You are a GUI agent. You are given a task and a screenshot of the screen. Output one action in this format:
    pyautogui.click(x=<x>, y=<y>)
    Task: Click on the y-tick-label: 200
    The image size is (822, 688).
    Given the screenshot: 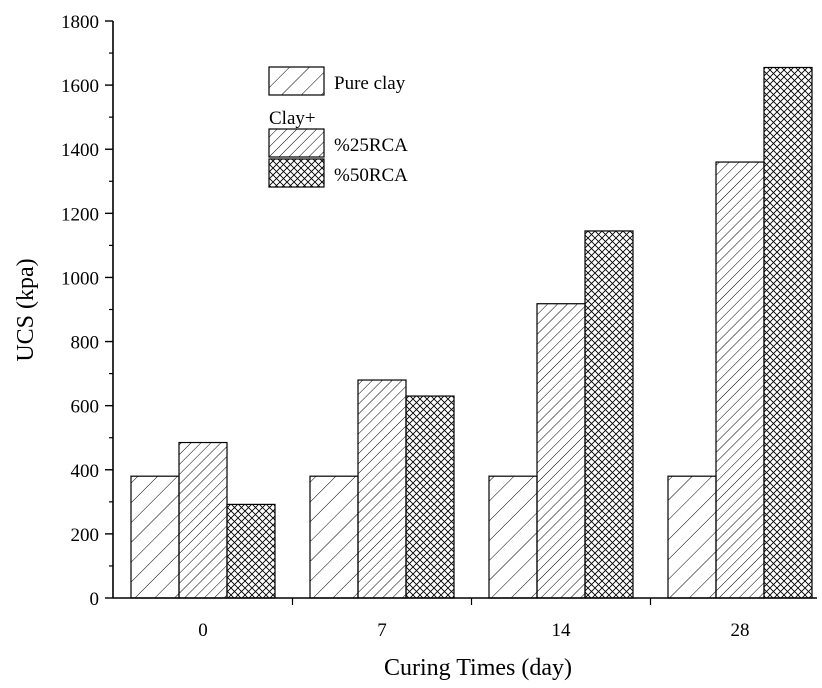 What is the action you would take?
    pyautogui.click(x=85, y=535)
    